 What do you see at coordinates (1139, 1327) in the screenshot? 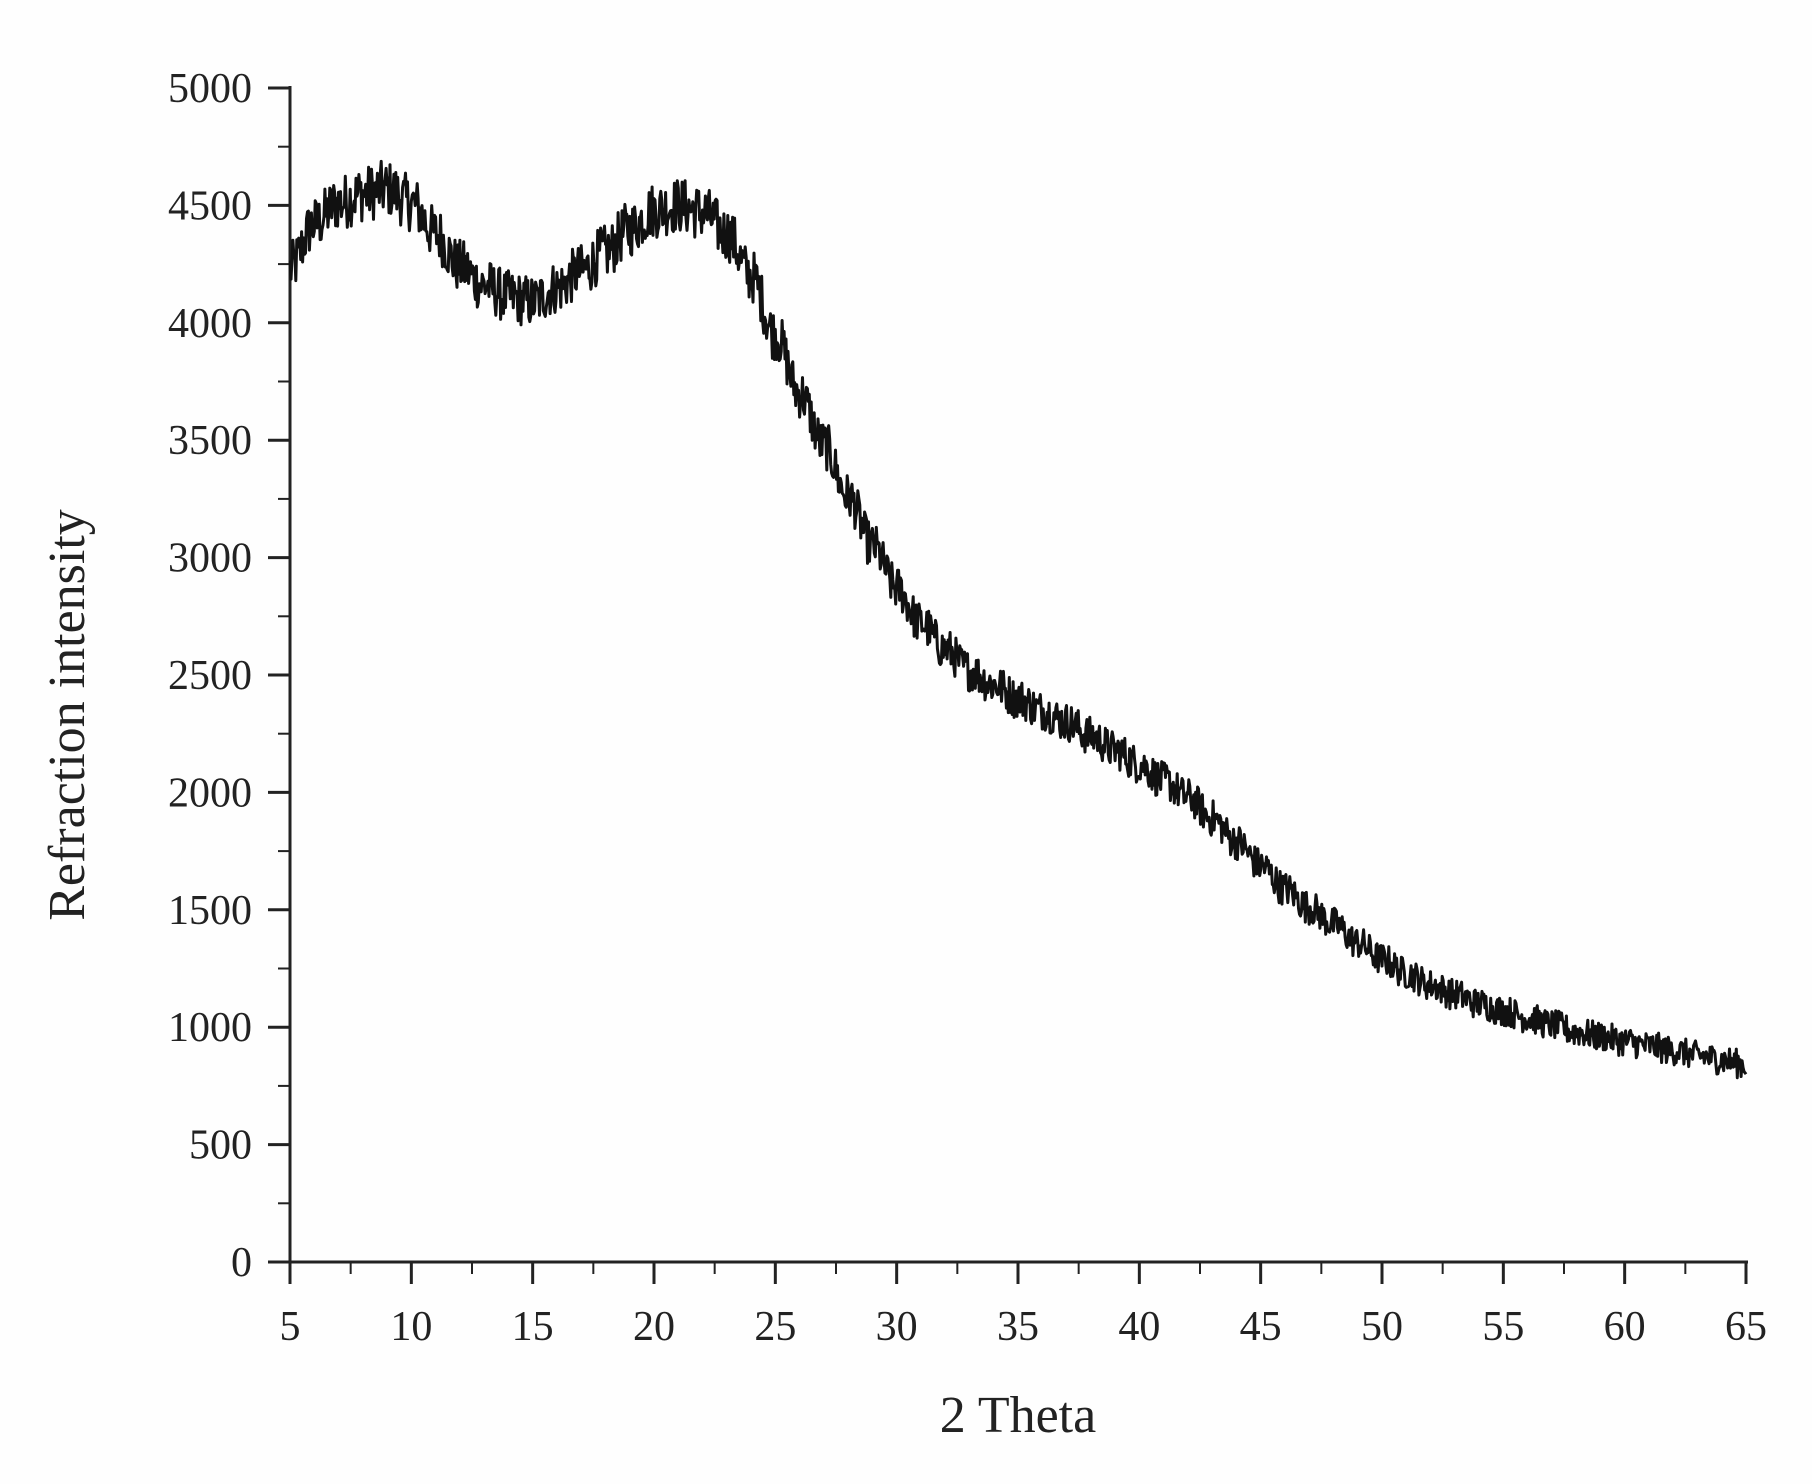
I see `x-tick-label: 40` at bounding box center [1139, 1327].